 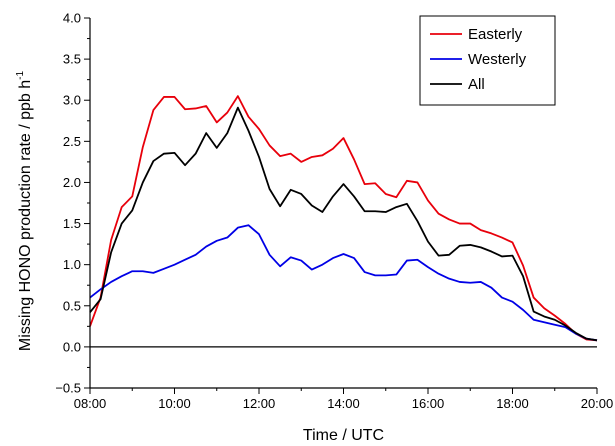 I want to click on x-tick-label: 12:00, so click(x=259, y=403).